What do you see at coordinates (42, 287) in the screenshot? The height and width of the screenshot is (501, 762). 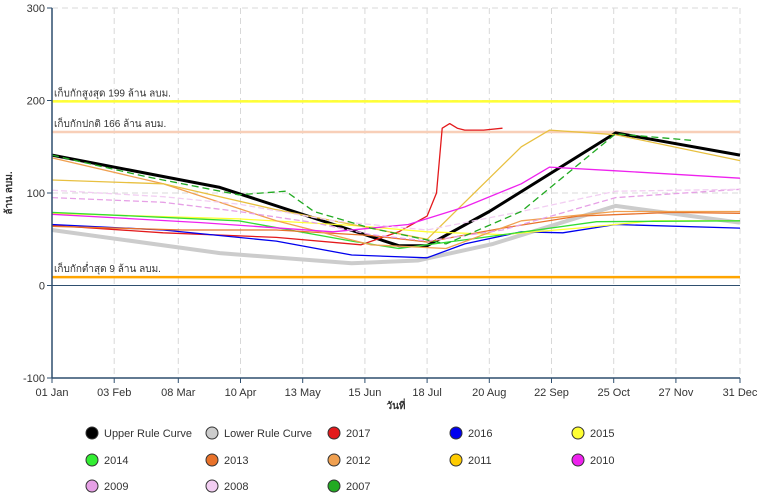 I see `y-tick-label: 0` at bounding box center [42, 287].